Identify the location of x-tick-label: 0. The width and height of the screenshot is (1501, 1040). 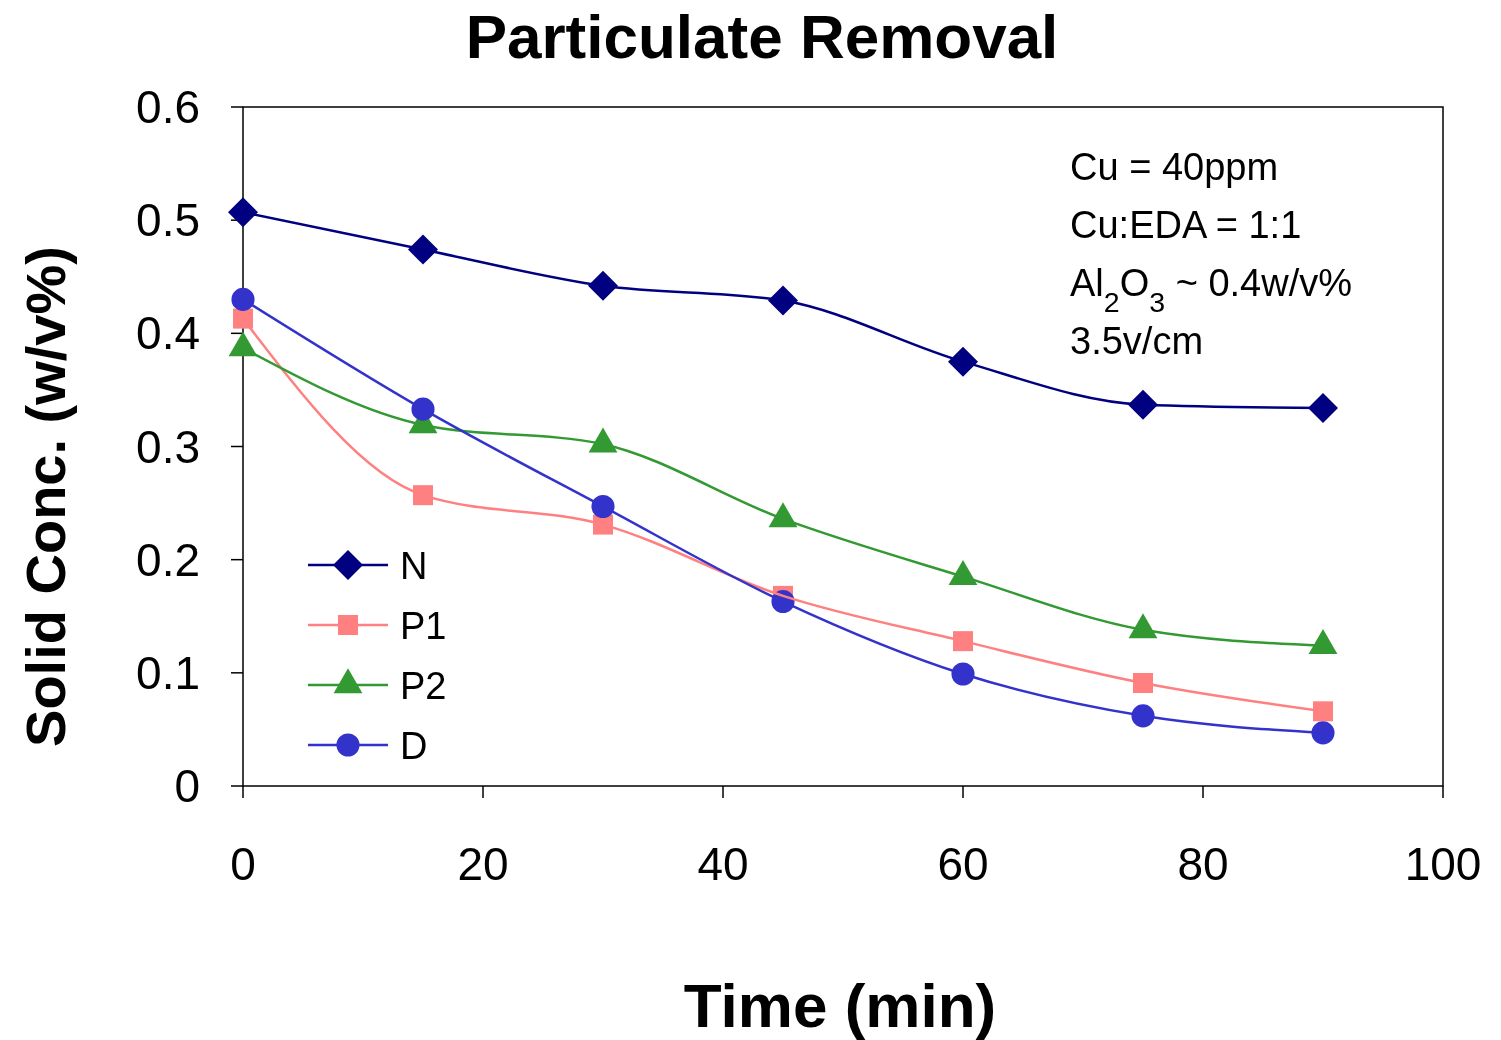
(243, 864).